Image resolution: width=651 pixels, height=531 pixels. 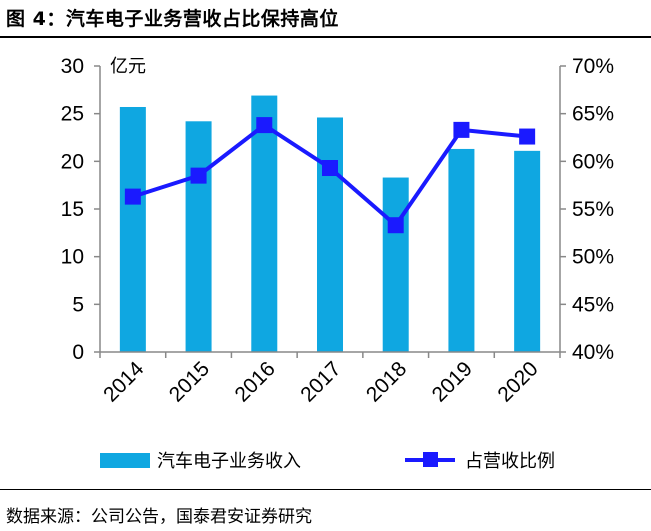 I want to click on y-right-tick-label: 70%, so click(x=593, y=66).